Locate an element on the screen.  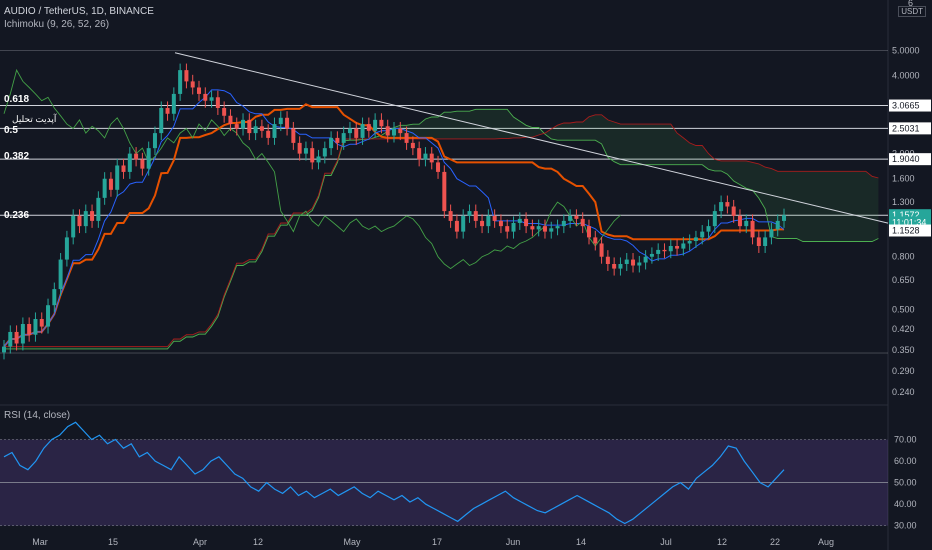
price-tick-label: 0.290 is located at coordinates (903, 371).